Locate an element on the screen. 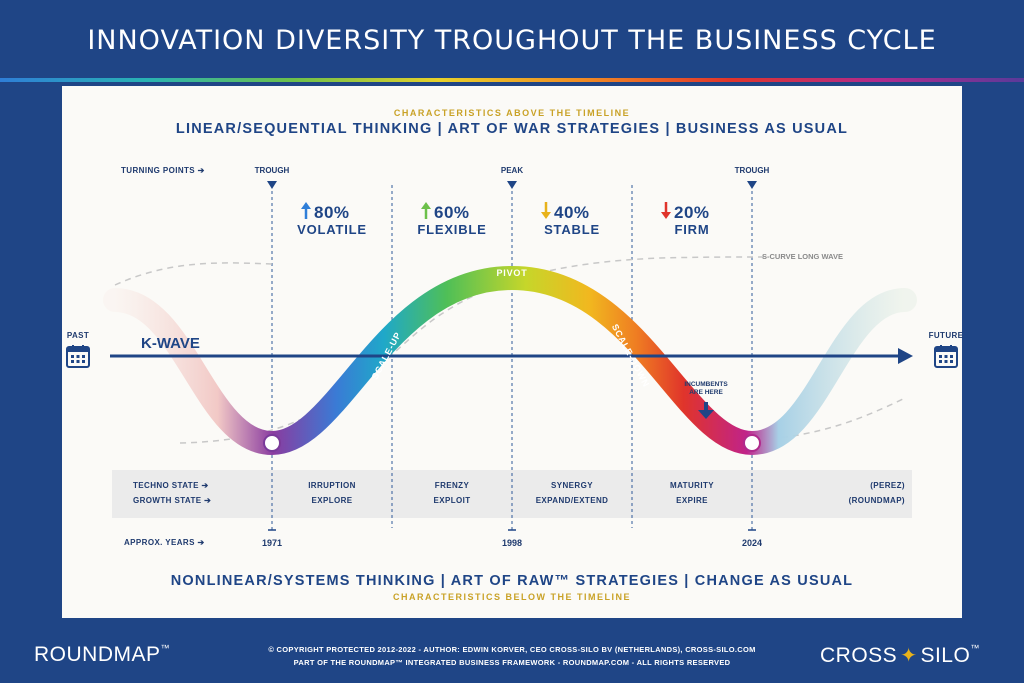  techno-state-3: SYNERGY is located at coordinates (572, 485).